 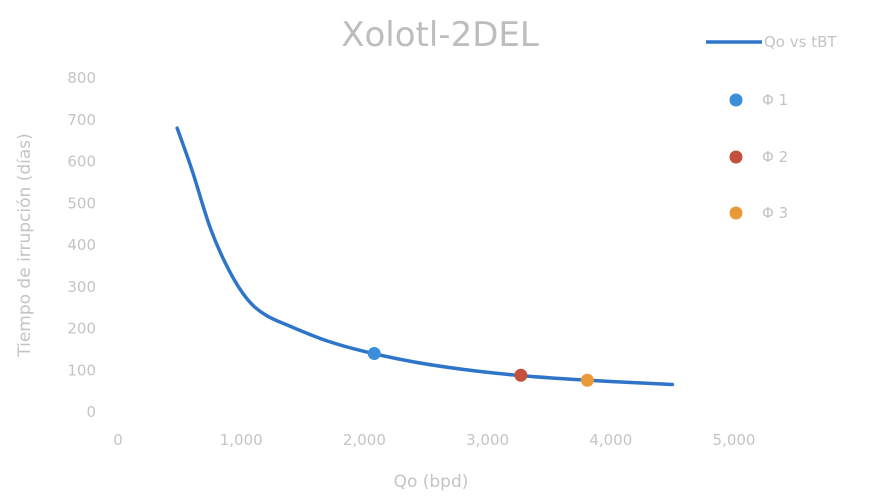 I want to click on y-axis-ticks: 0 100 200 300 400 500 600 700 800, so click(x=81, y=245).